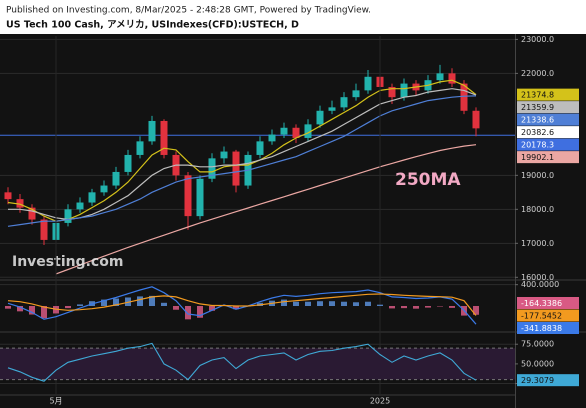 The height and width of the screenshot is (408, 586). I want to click on y-tick-label: 16000.0, so click(537, 277).